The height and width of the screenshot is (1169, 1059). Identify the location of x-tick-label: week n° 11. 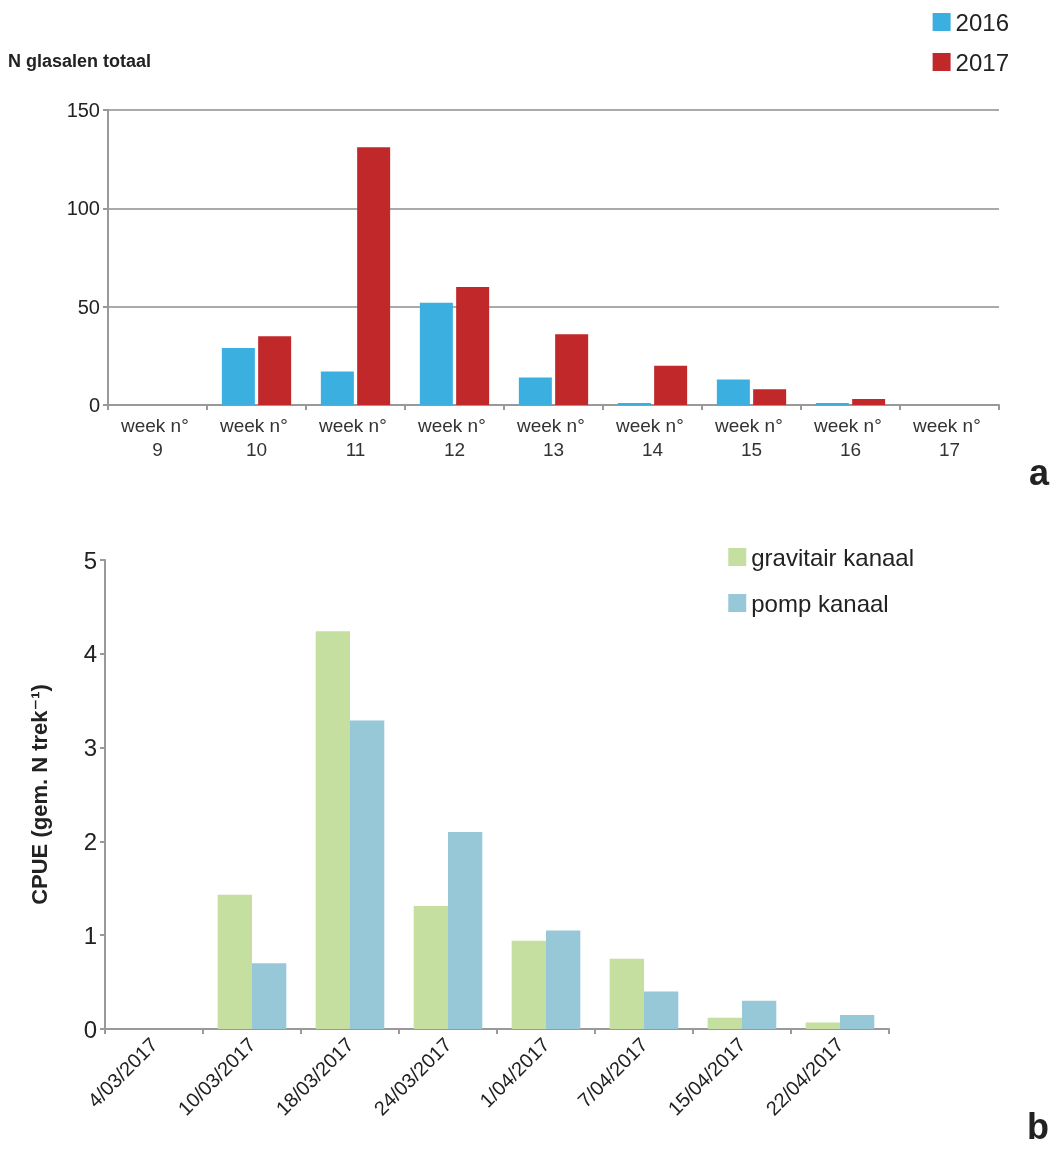
(355, 437).